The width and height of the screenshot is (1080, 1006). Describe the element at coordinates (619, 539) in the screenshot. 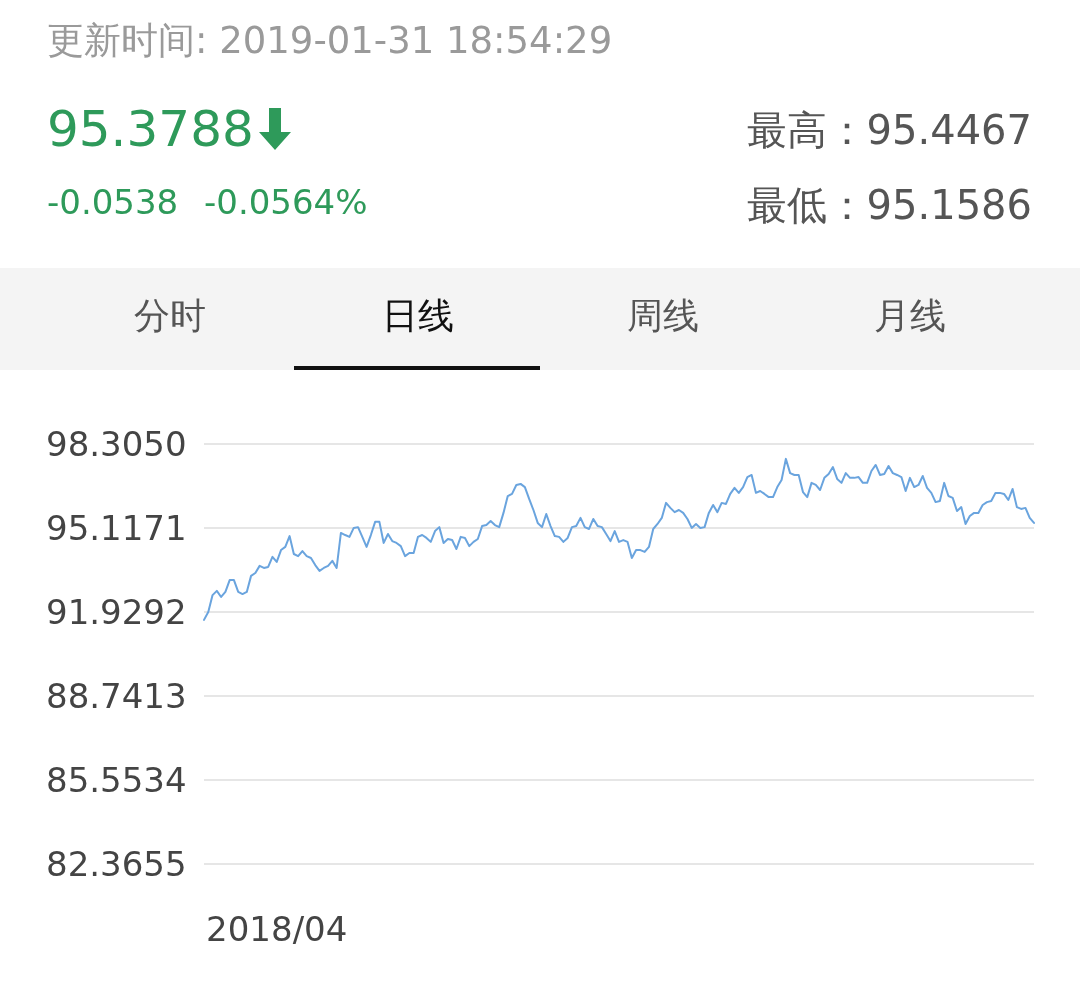

I see `line-series` at that location.